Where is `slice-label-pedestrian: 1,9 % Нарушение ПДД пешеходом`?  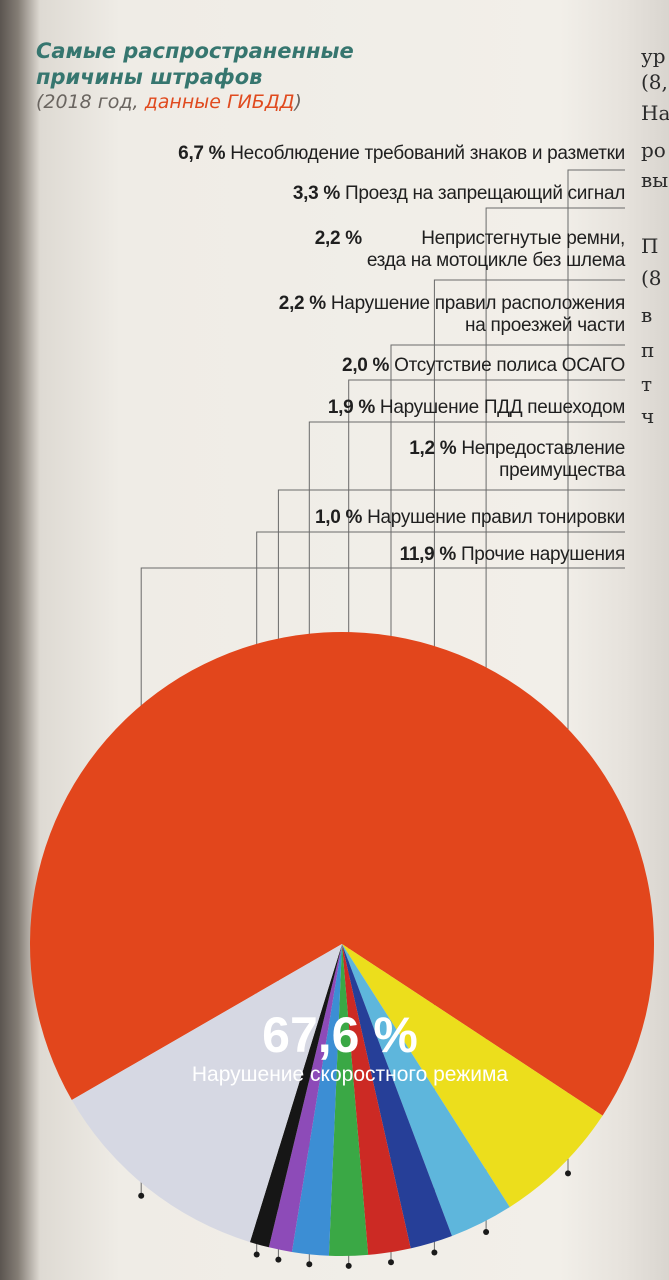 slice-label-pedestrian: 1,9 % Нарушение ПДД пешеходом is located at coordinates (476, 408).